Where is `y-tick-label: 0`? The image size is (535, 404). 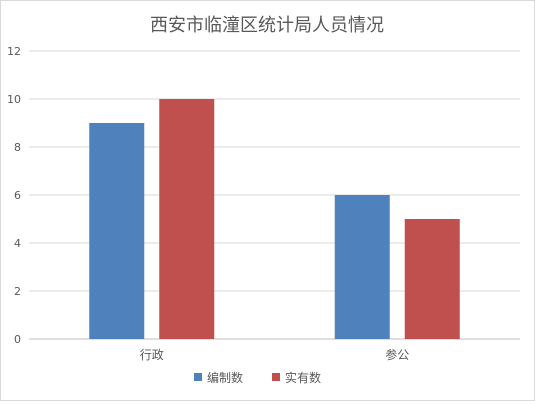 y-tick-label: 0 is located at coordinates (17, 339).